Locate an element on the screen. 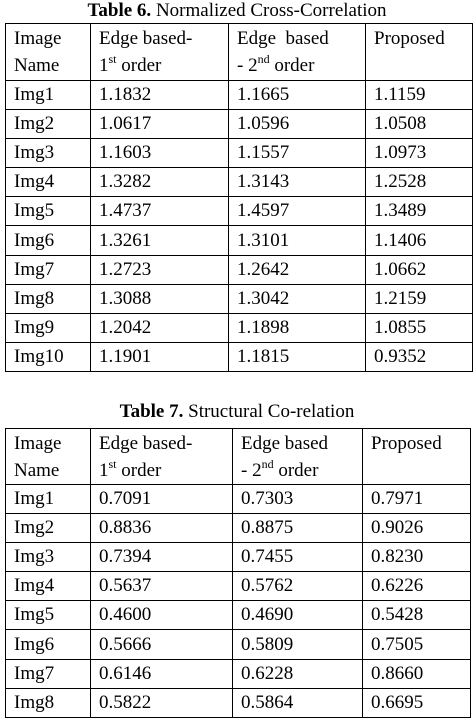  header-text: order is located at coordinates (139, 470).